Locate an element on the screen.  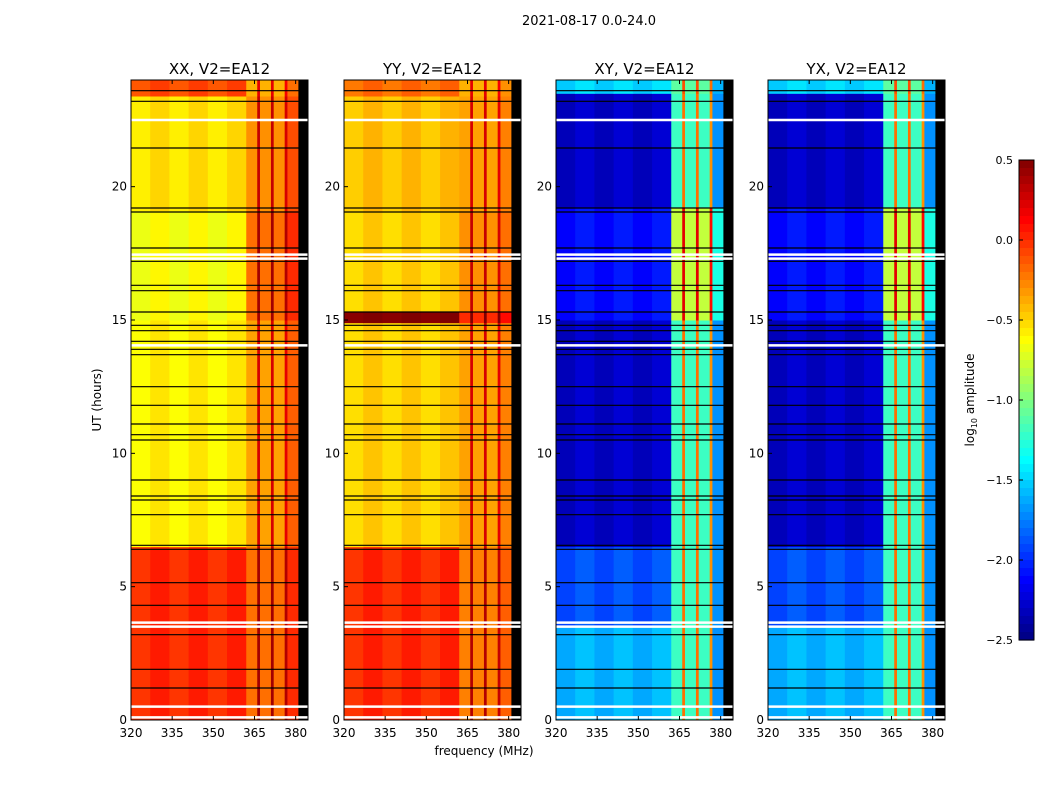
x-tick-label: 350 is located at coordinates (850, 733).